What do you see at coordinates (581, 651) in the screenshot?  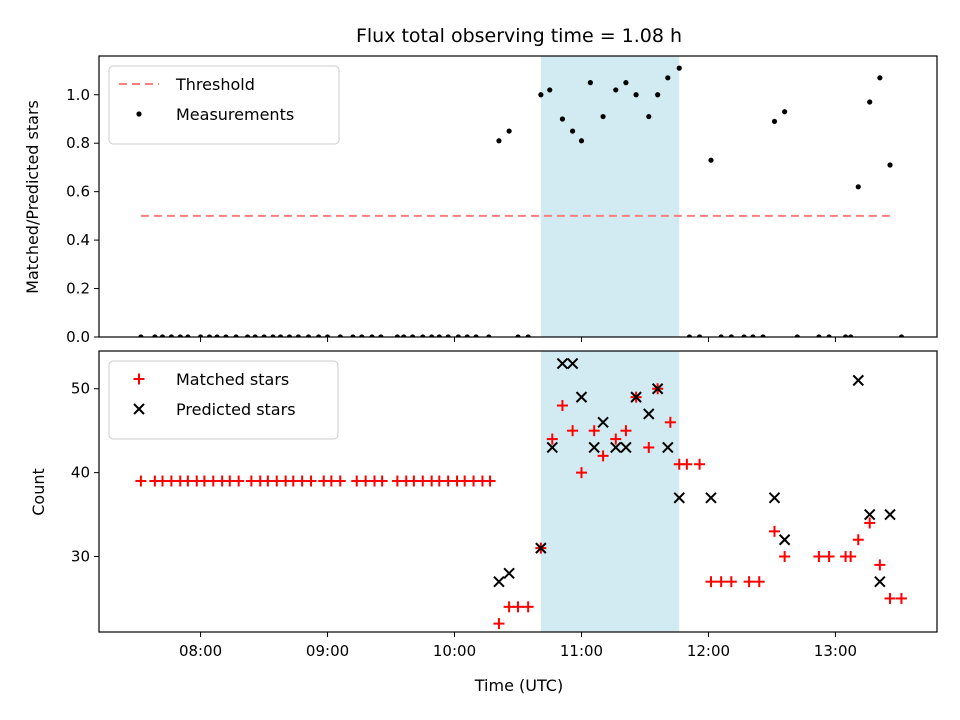 I see `x-tick-label: 11:00` at bounding box center [581, 651].